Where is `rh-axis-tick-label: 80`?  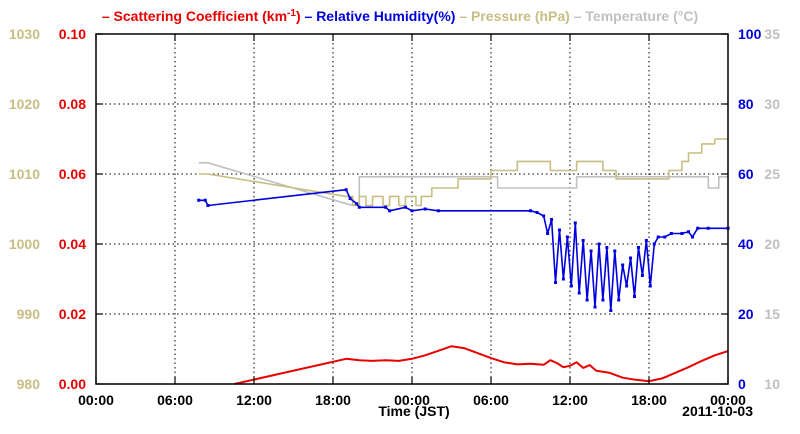 rh-axis-tick-label: 80 is located at coordinates (746, 104).